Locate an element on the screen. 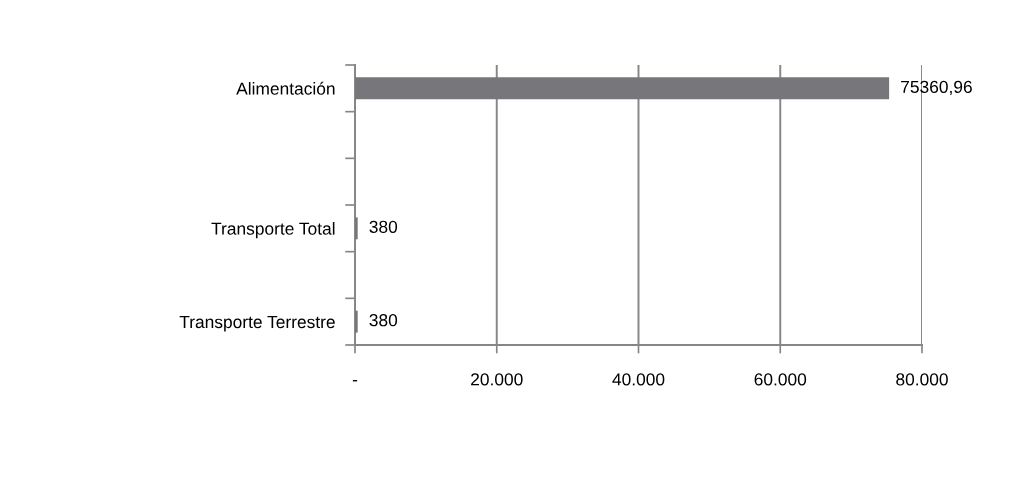 The height and width of the screenshot is (485, 1010). x-tick-label: 80.000 is located at coordinates (922, 379).